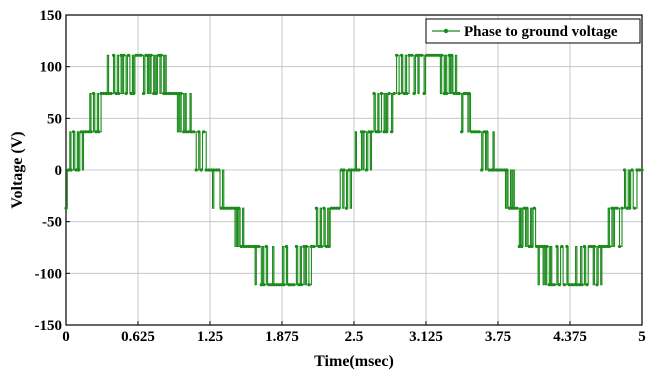  What do you see at coordinates (51, 16) in the screenshot?
I see `y-tick-label: 150` at bounding box center [51, 16].